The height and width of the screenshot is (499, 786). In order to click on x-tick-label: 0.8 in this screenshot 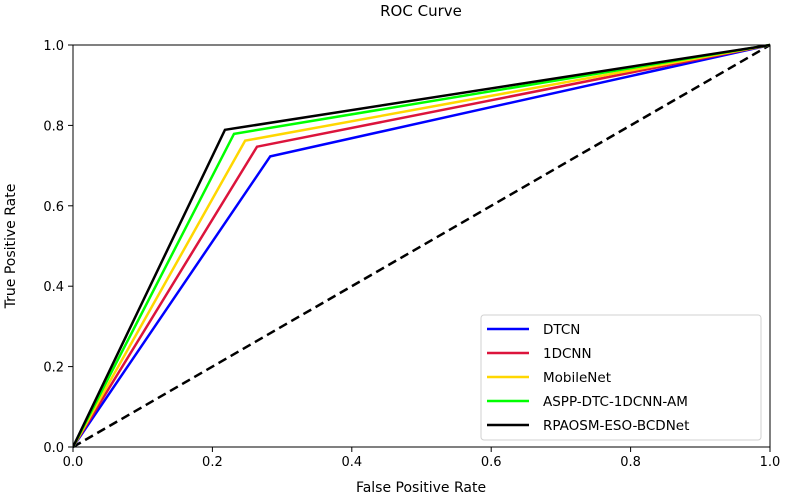, I will do `click(630, 462)`.